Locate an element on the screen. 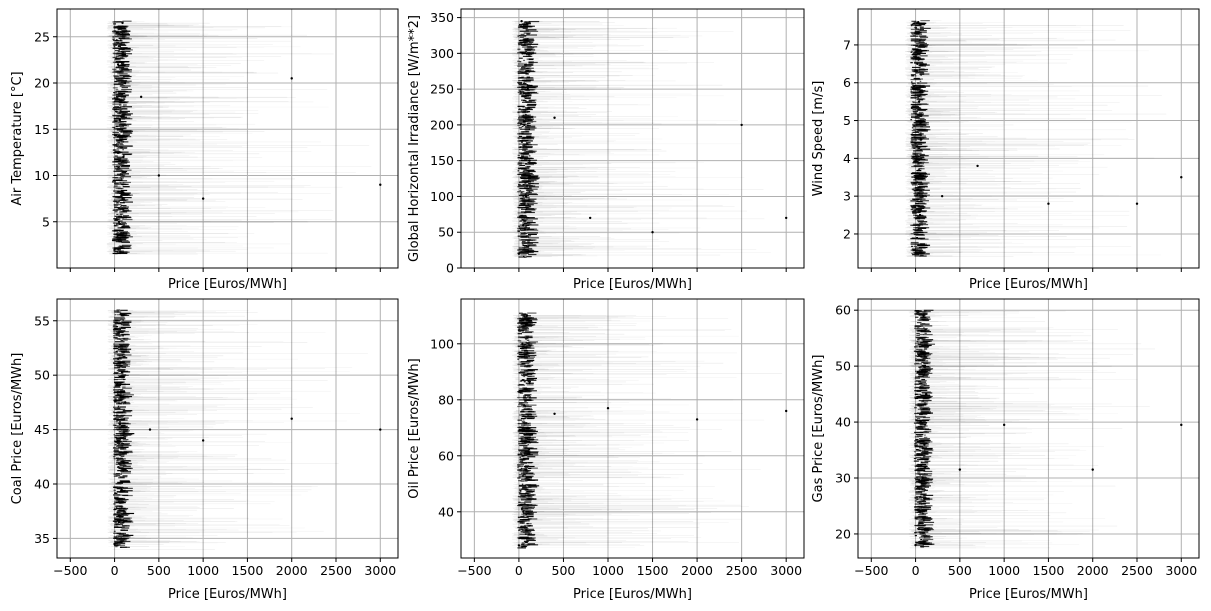 This screenshot has height=611, width=1211. y-tick-label: 300 is located at coordinates (442, 53).